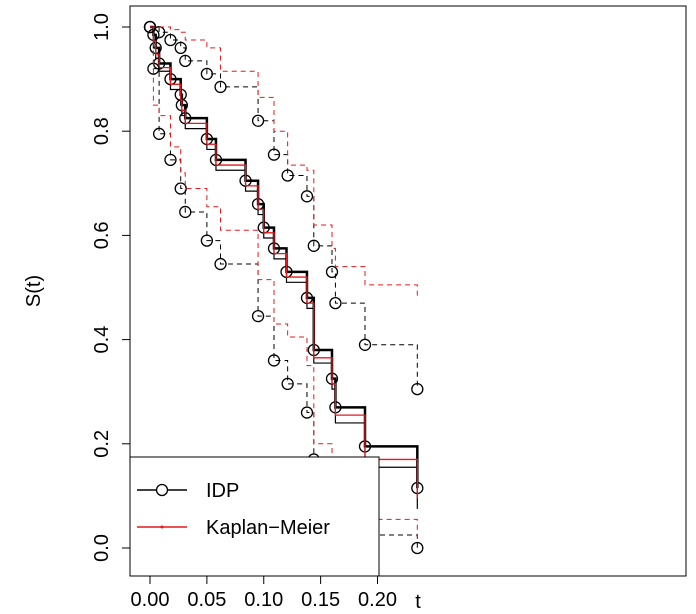 The width and height of the screenshot is (696, 614). I want to click on x-tick-label: 0.15, so click(320, 600).